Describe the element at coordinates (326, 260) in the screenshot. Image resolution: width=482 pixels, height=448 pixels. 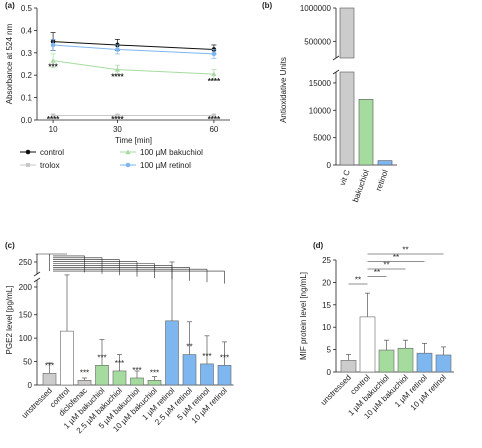
I see `panel-d-y-tick-label: 25` at that location.